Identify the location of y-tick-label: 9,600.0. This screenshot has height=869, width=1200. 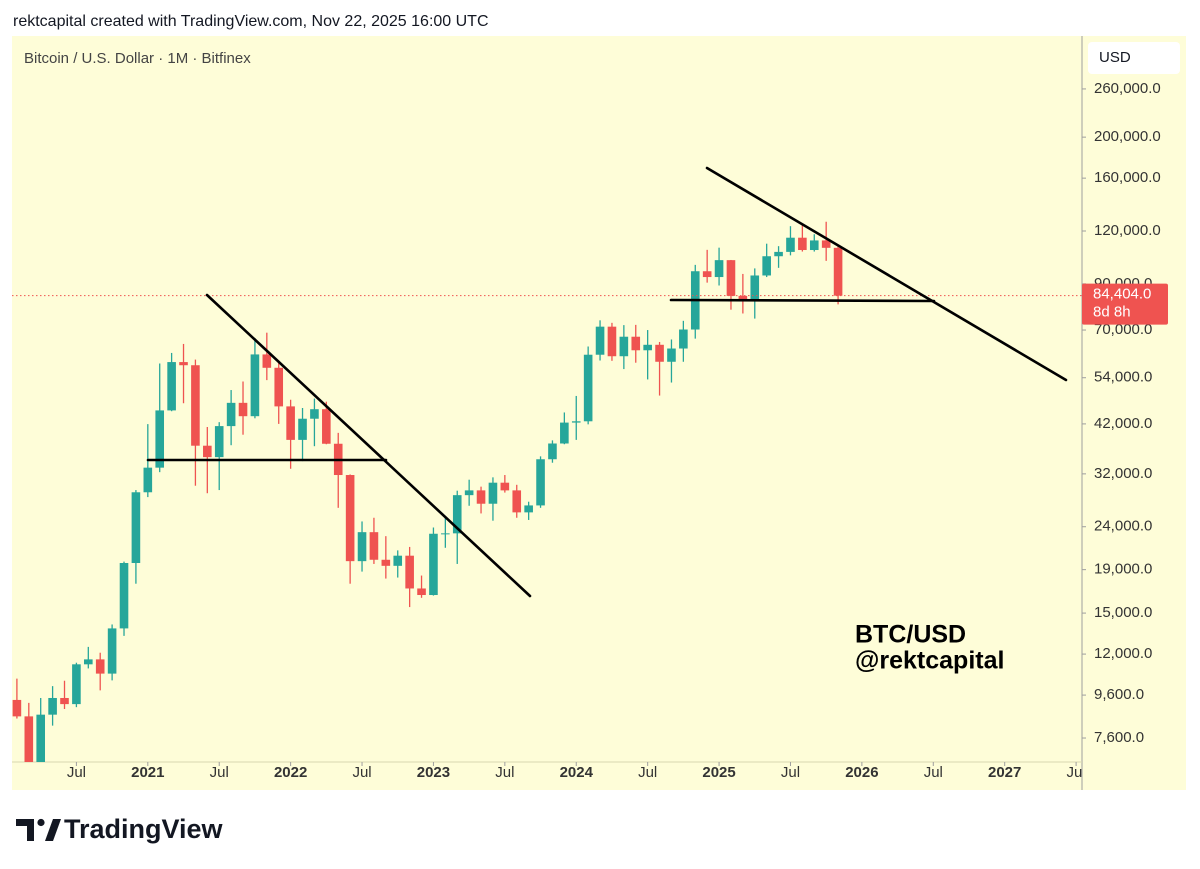
(1119, 694).